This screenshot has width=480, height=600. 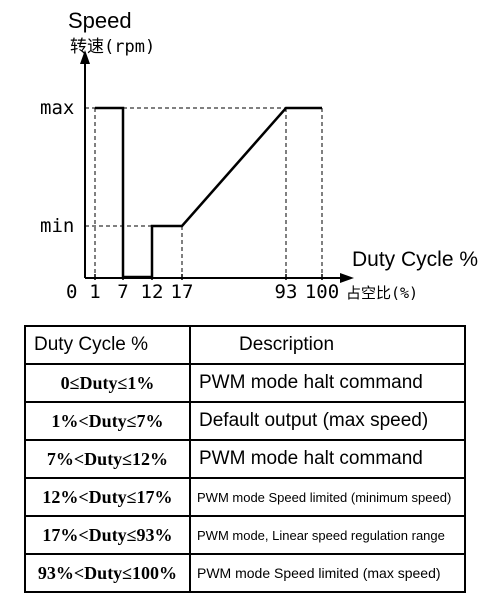 I want to click on table-row: 1%<Duty≤7% Default output (max speed), so click(x=245, y=421).